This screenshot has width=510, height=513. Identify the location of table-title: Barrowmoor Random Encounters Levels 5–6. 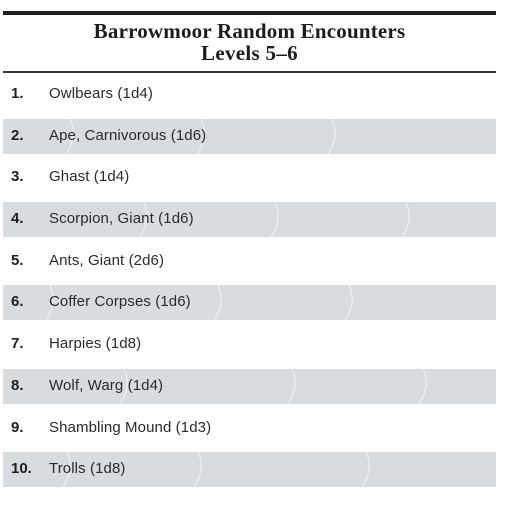
(249, 42).